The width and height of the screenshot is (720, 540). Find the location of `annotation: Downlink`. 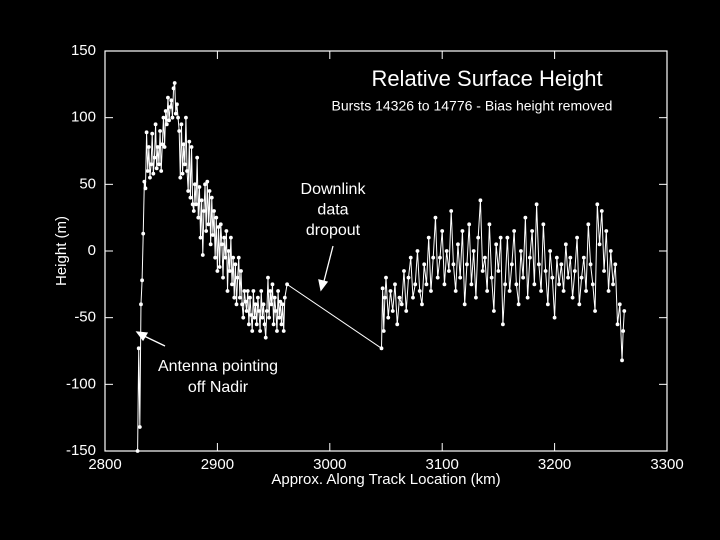

annotation: Downlink is located at coordinates (334, 189).